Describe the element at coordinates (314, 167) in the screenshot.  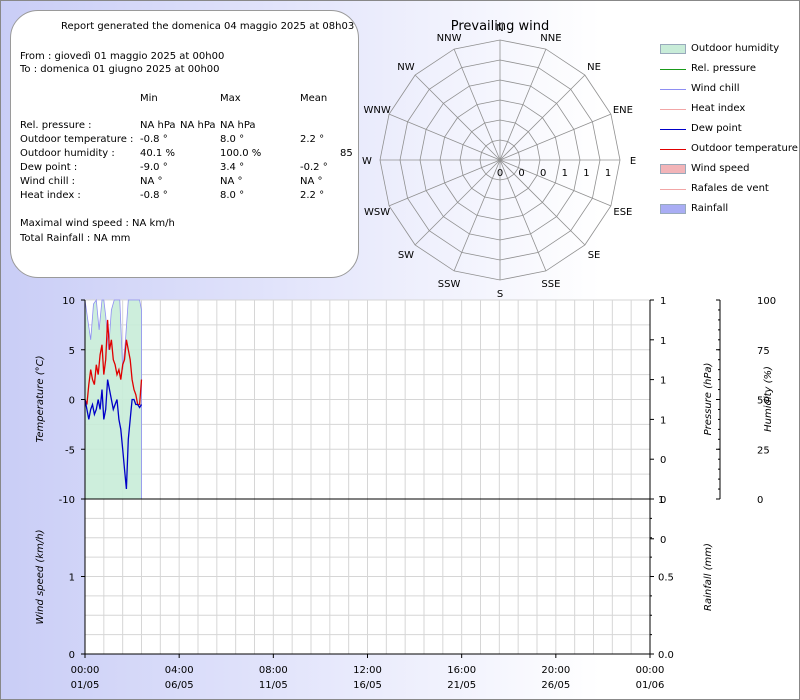
I see `row-mean: -0.2 °` at that location.